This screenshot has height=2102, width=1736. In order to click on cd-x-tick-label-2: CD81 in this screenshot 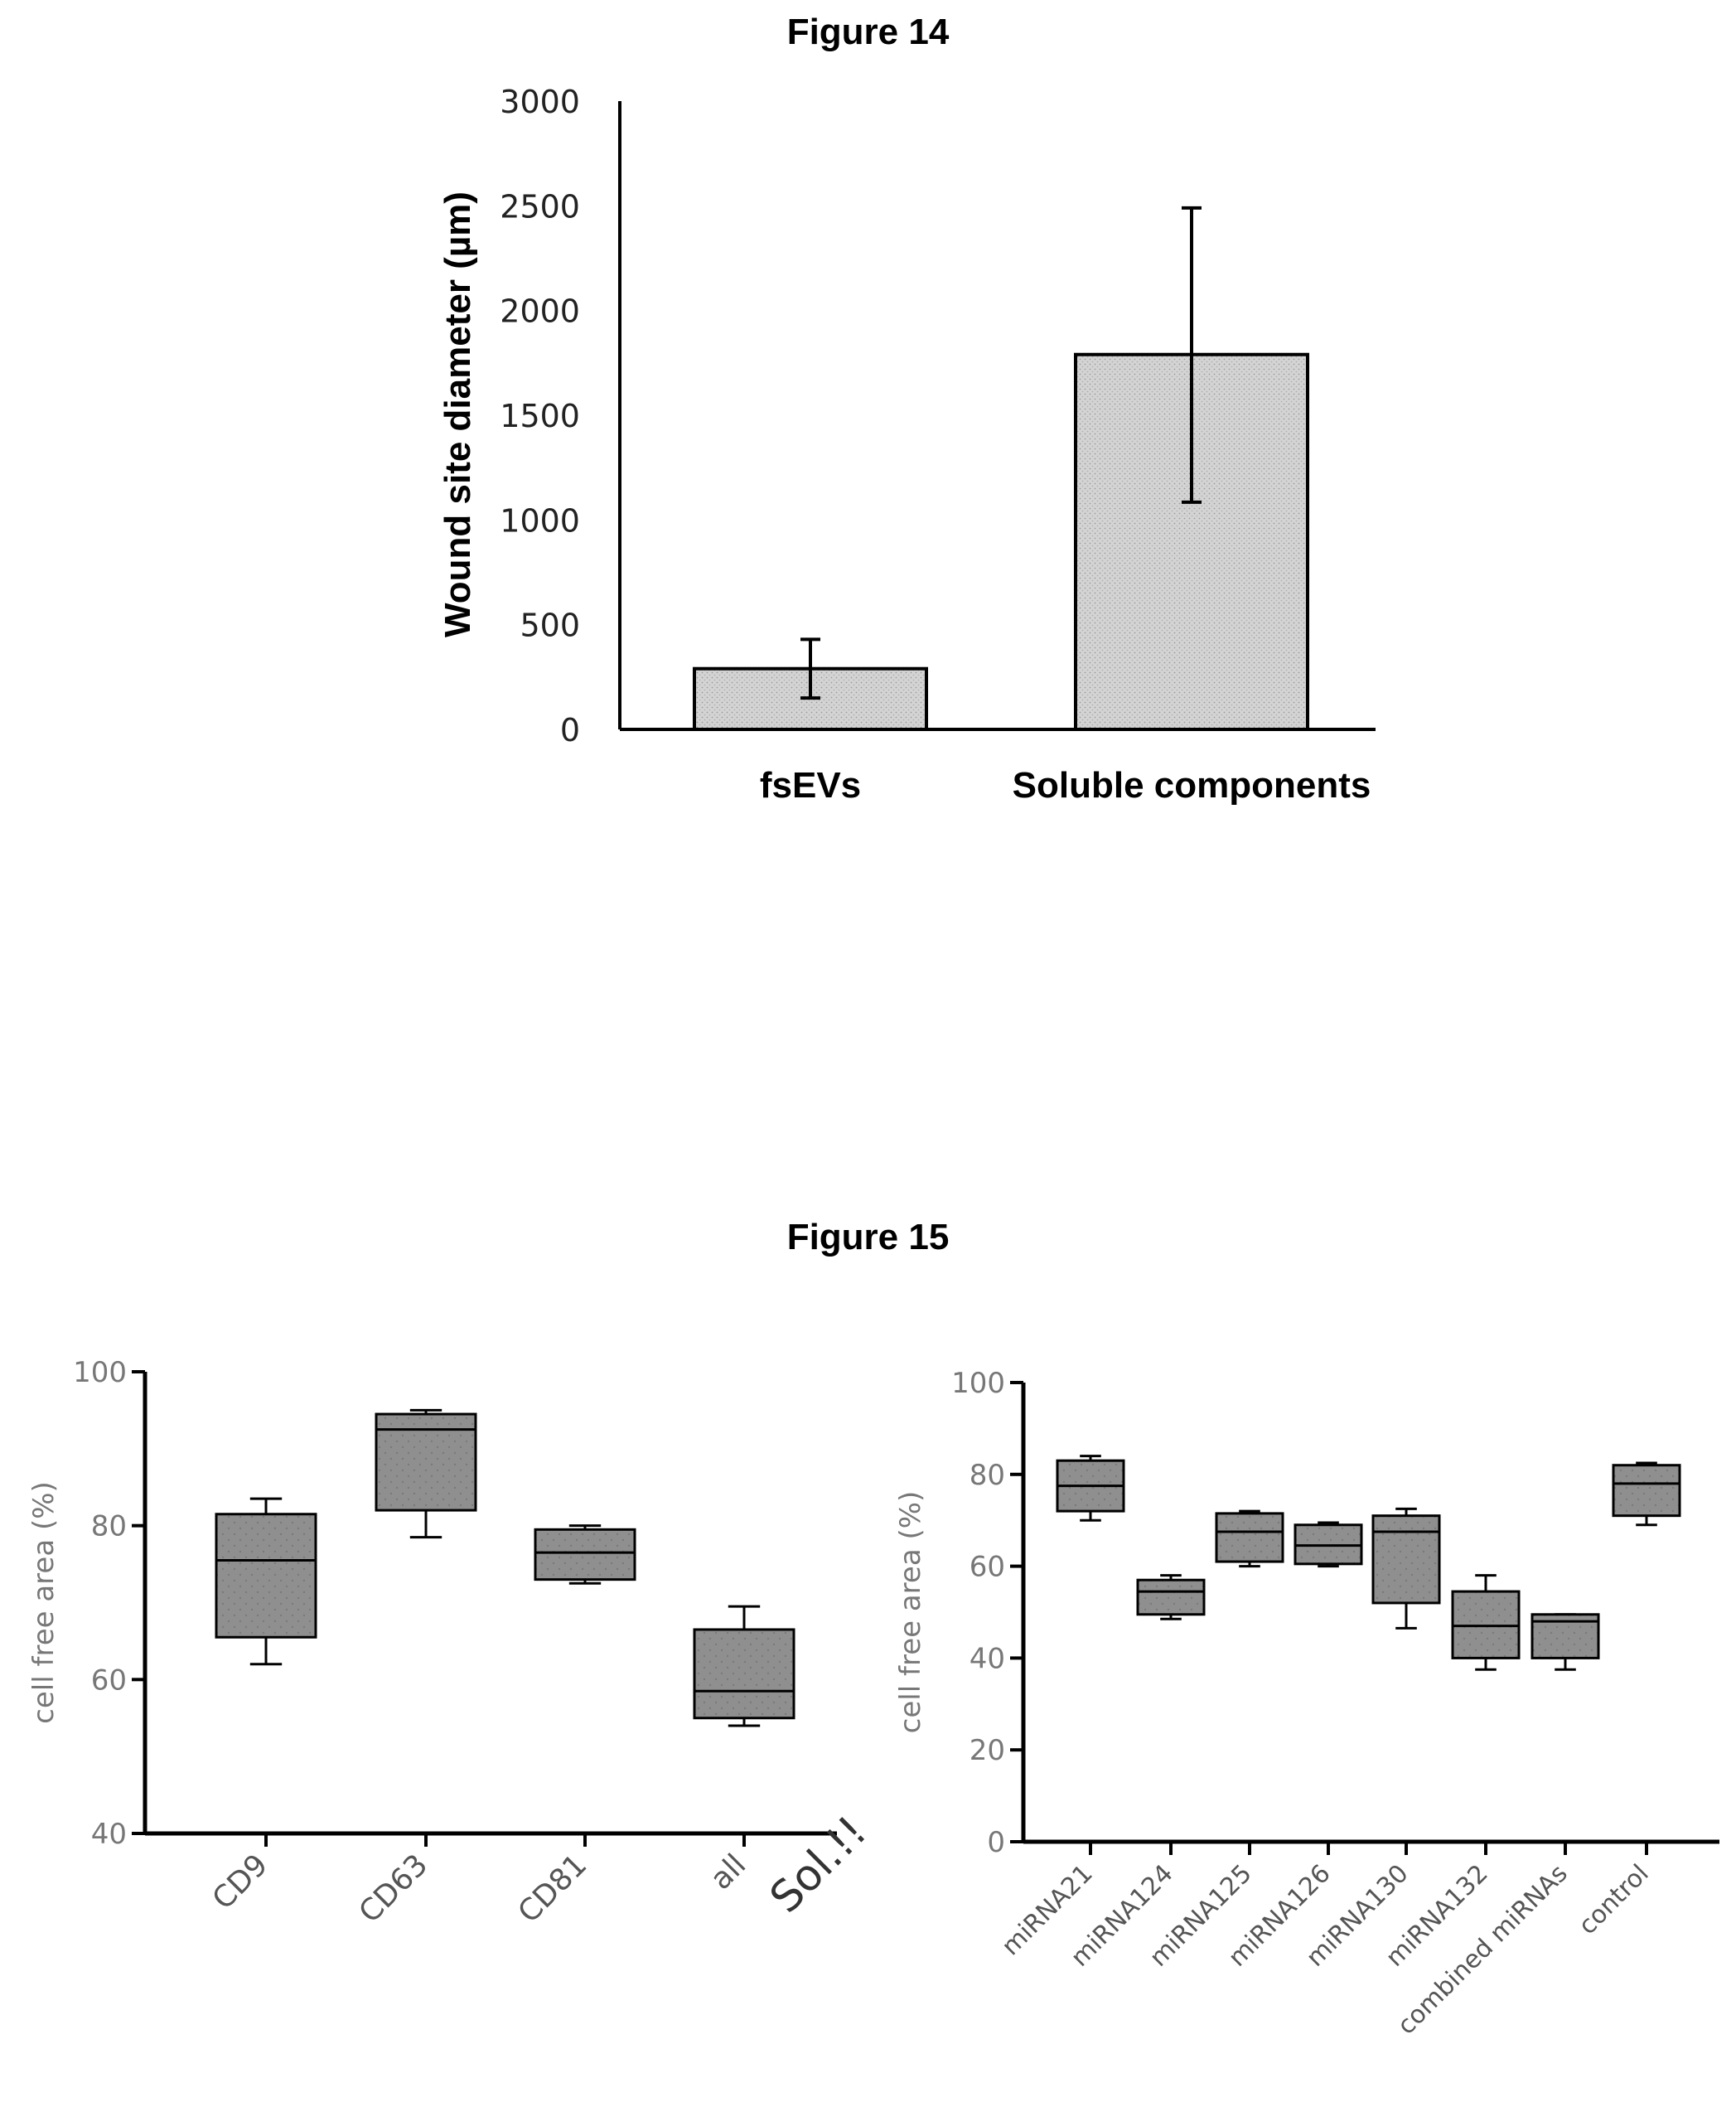, I will do `click(553, 1889)`.